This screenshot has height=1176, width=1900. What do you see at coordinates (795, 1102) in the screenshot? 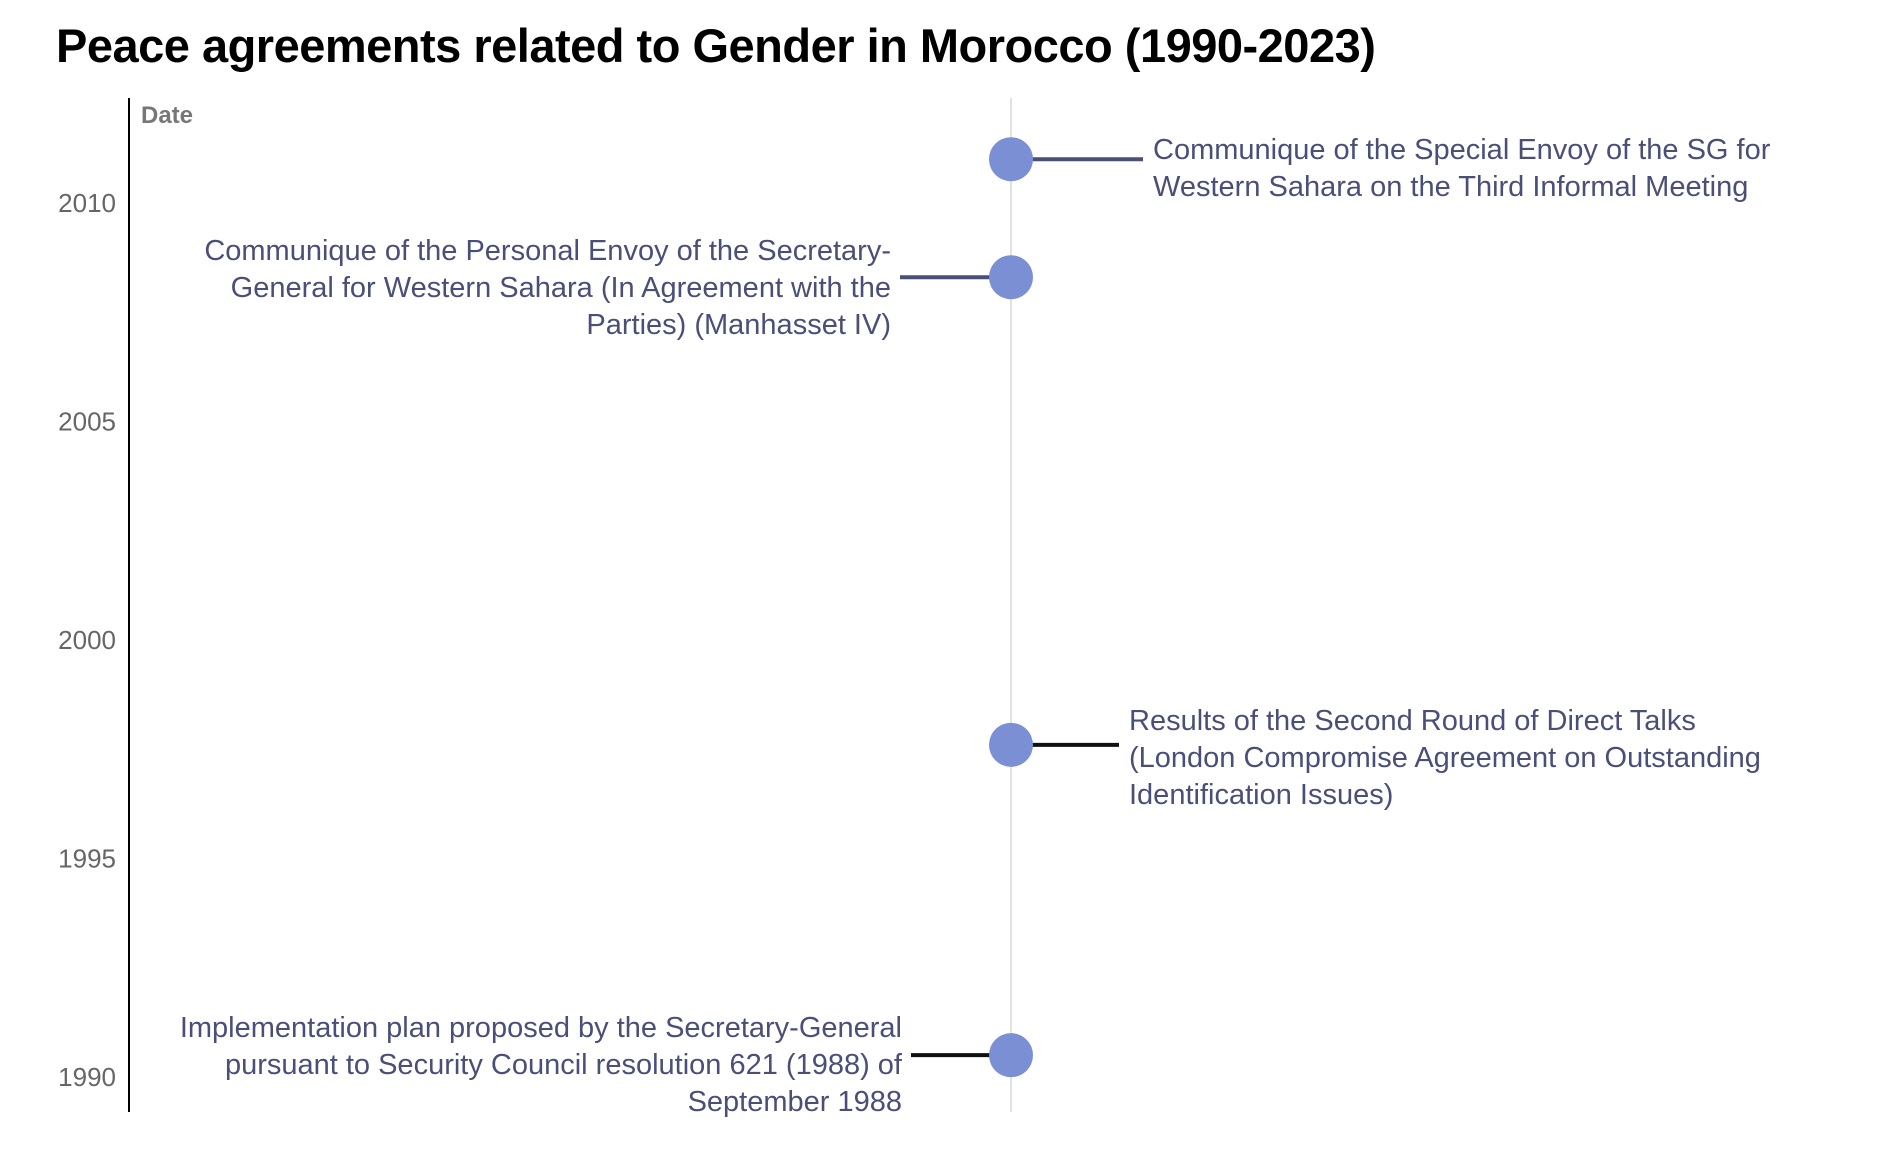
I see `event-label-line: September 1988` at bounding box center [795, 1102].